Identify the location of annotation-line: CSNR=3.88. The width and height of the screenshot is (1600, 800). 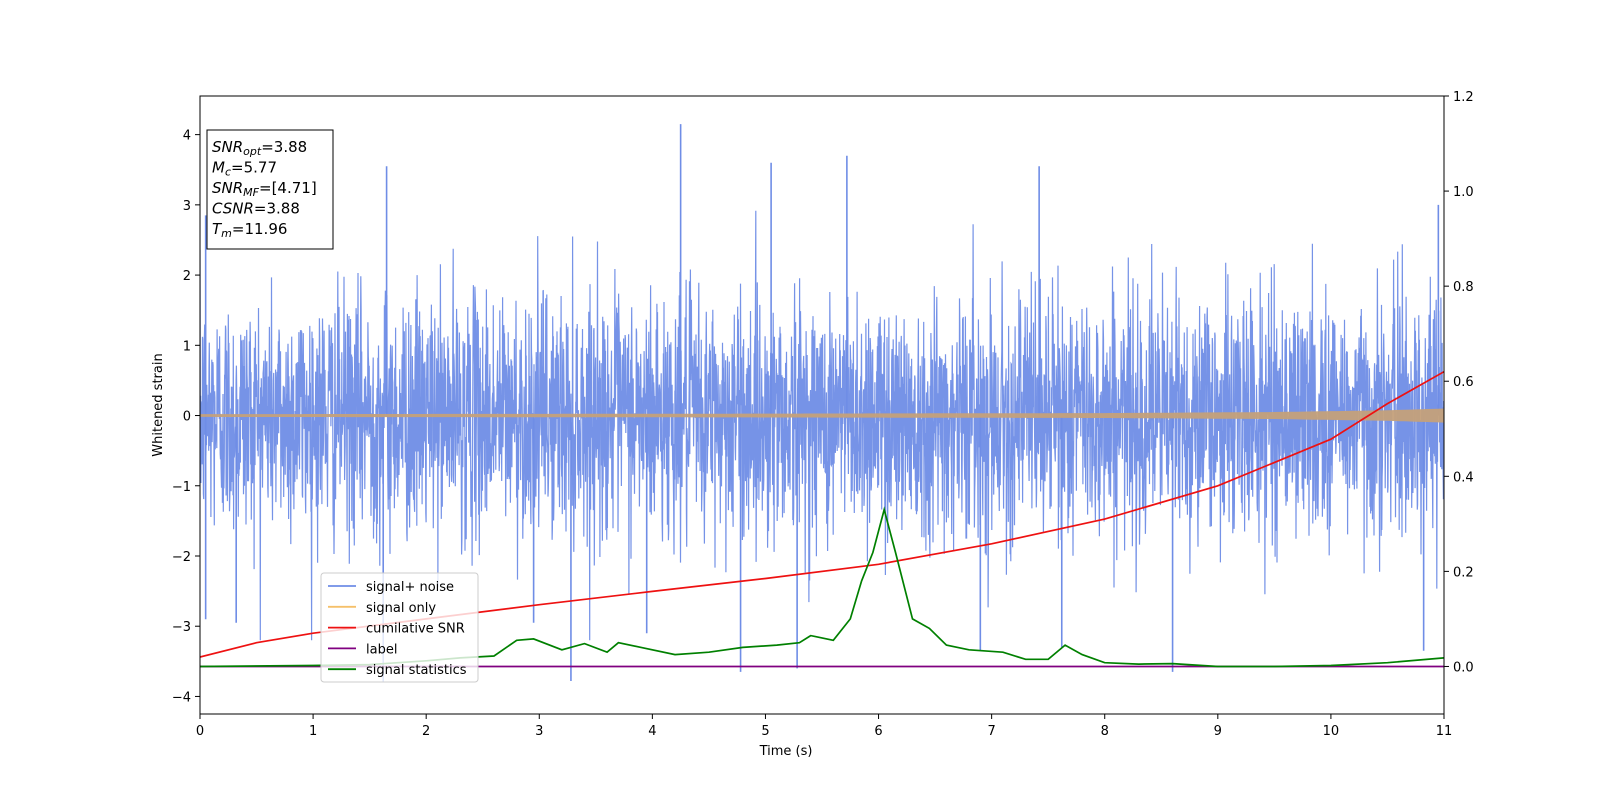
(256, 209).